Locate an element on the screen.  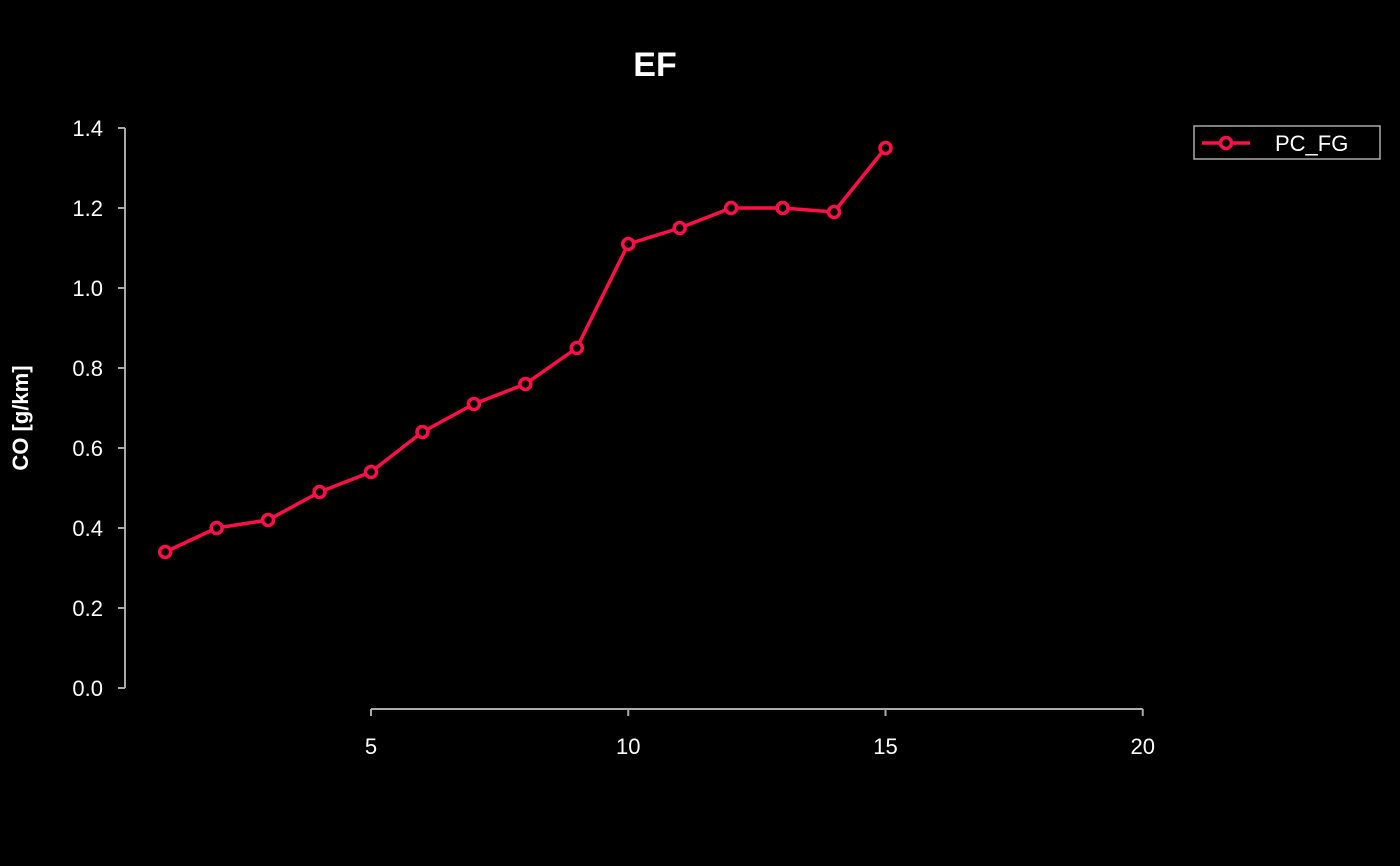
chart-title: EF is located at coordinates (654, 65).